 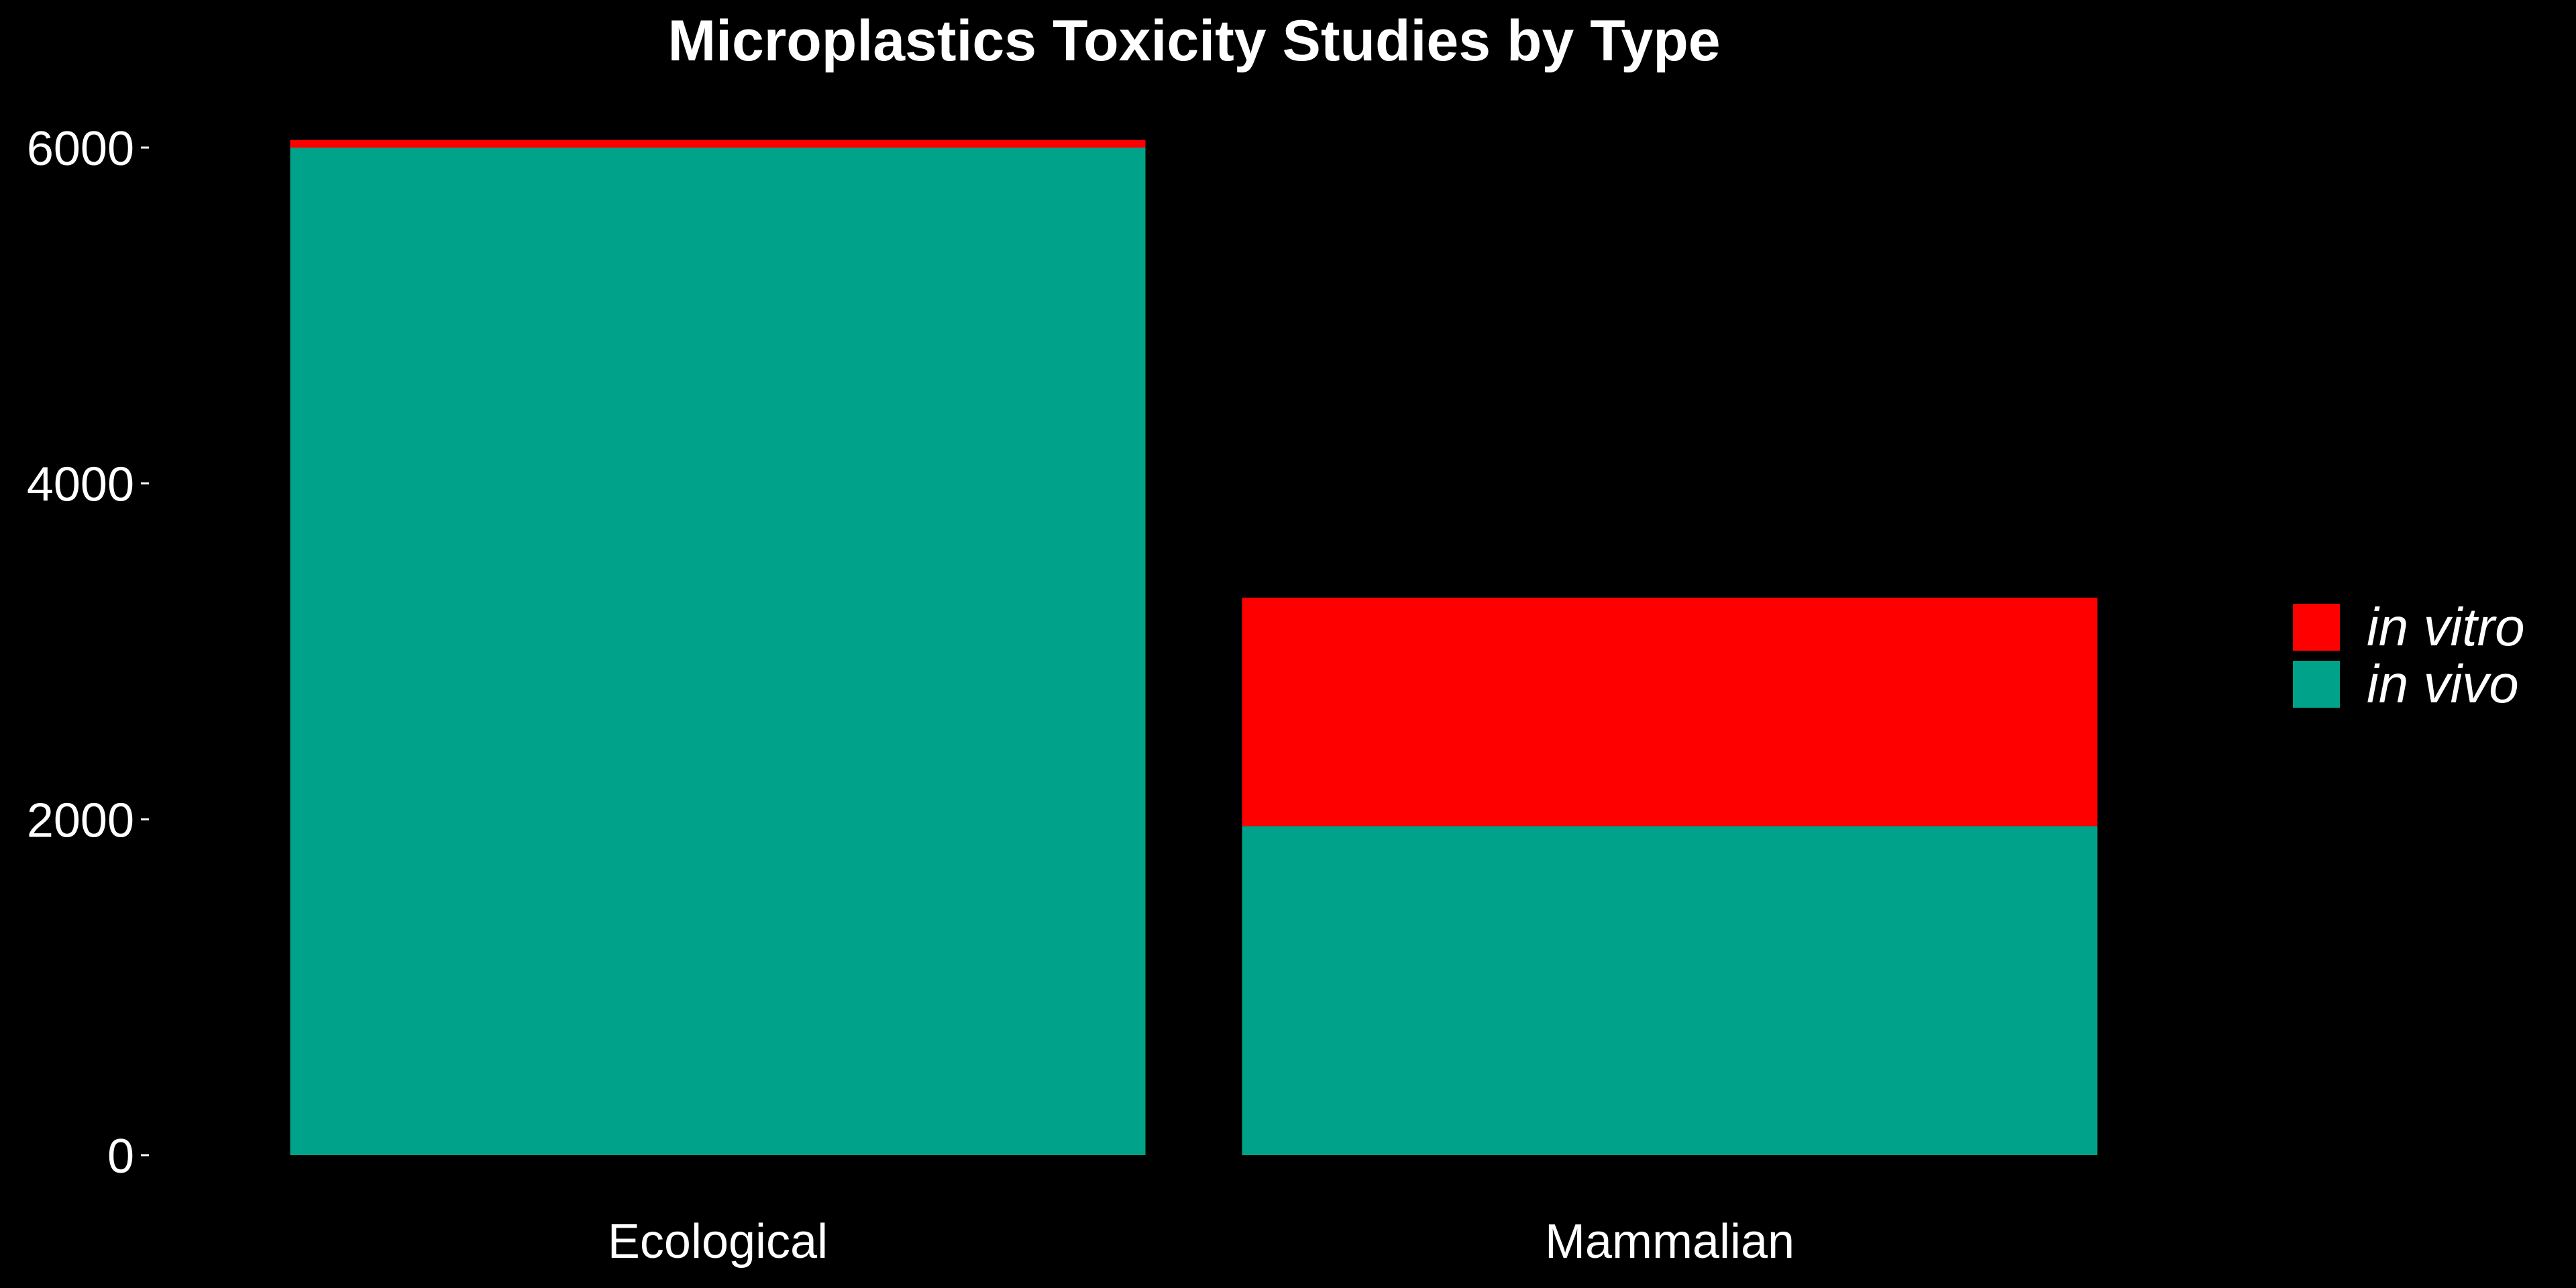 I want to click on bar-mammalian-in-vivo, so click(x=1670, y=990).